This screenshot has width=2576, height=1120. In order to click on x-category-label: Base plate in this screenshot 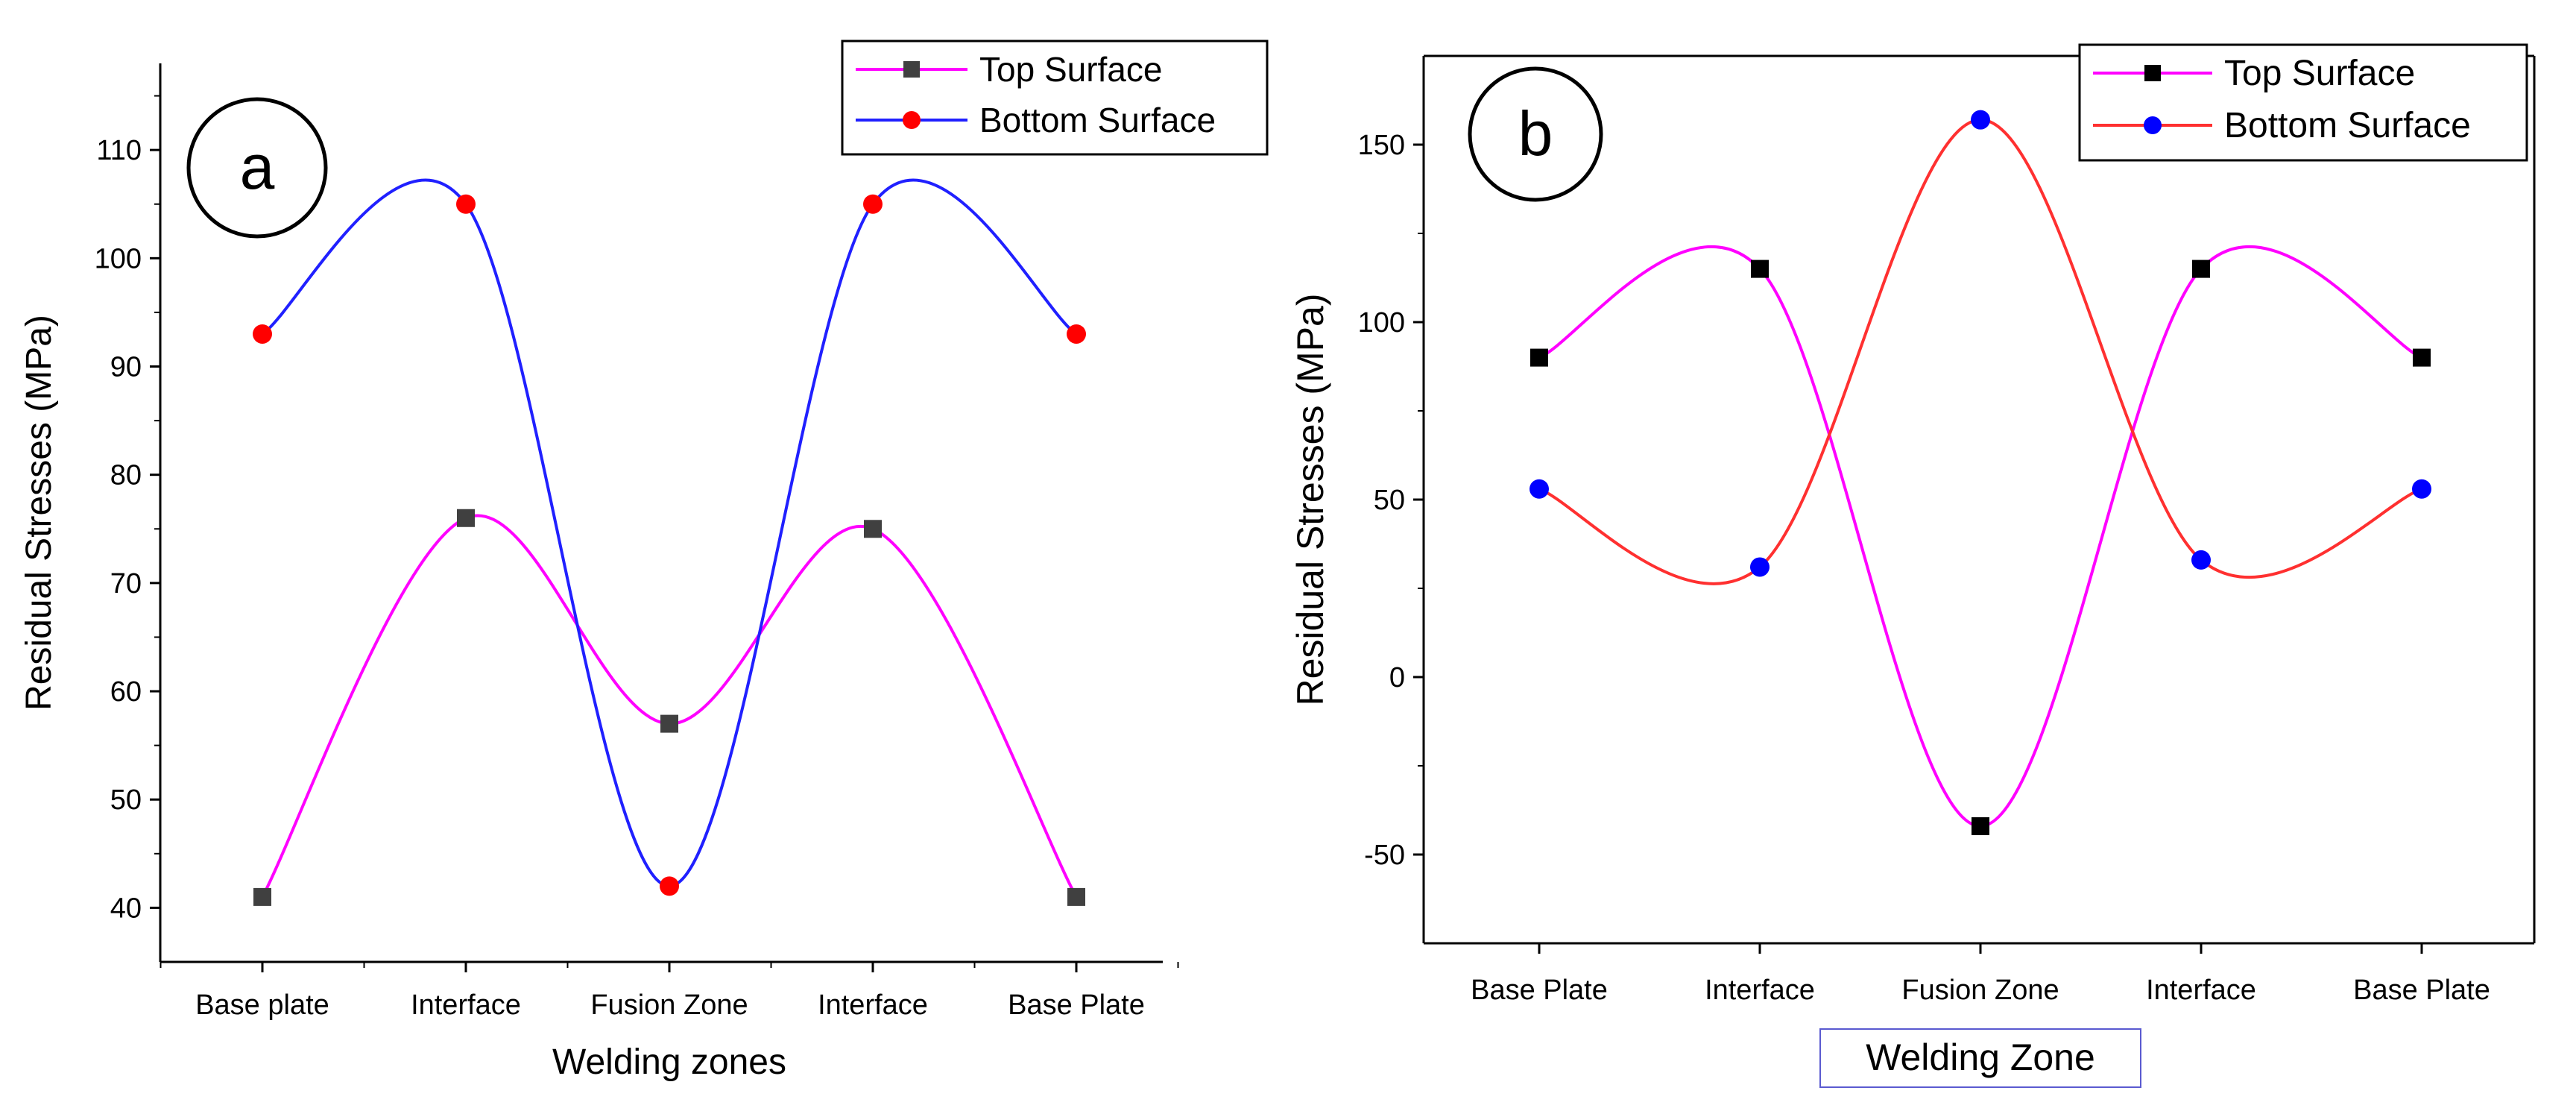, I will do `click(262, 1005)`.